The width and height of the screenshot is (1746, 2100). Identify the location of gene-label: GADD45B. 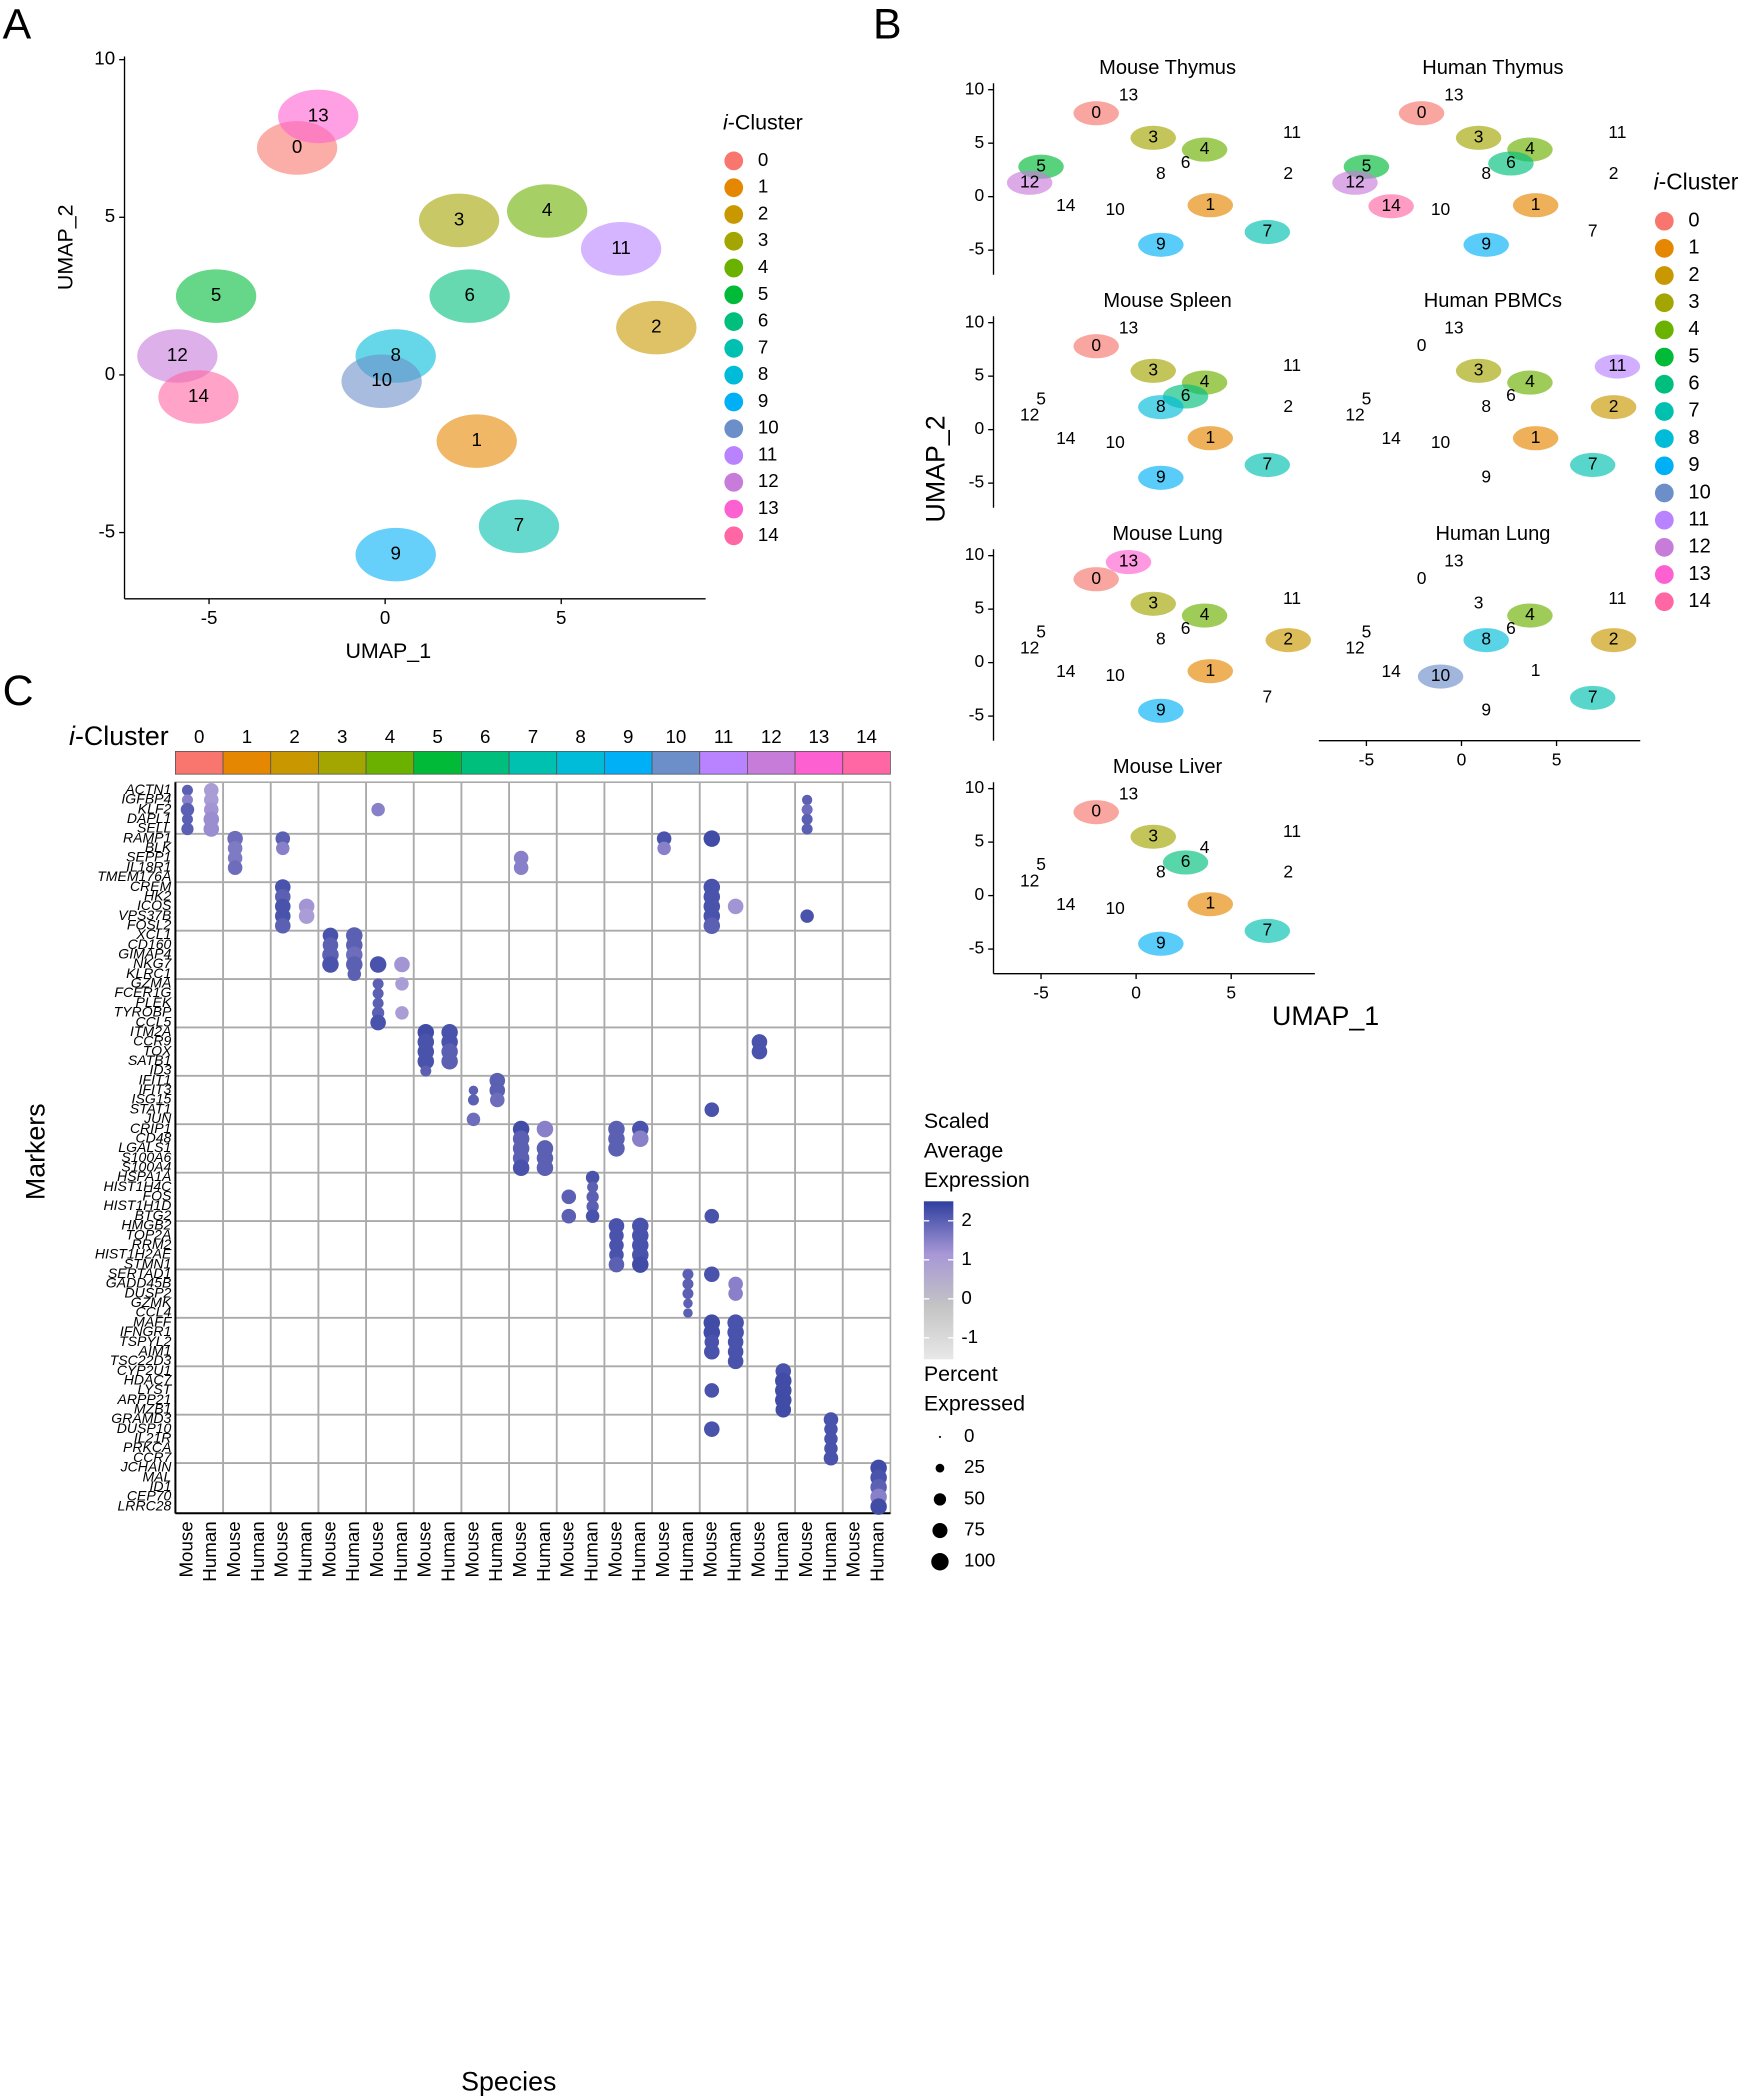
(139, 1283).